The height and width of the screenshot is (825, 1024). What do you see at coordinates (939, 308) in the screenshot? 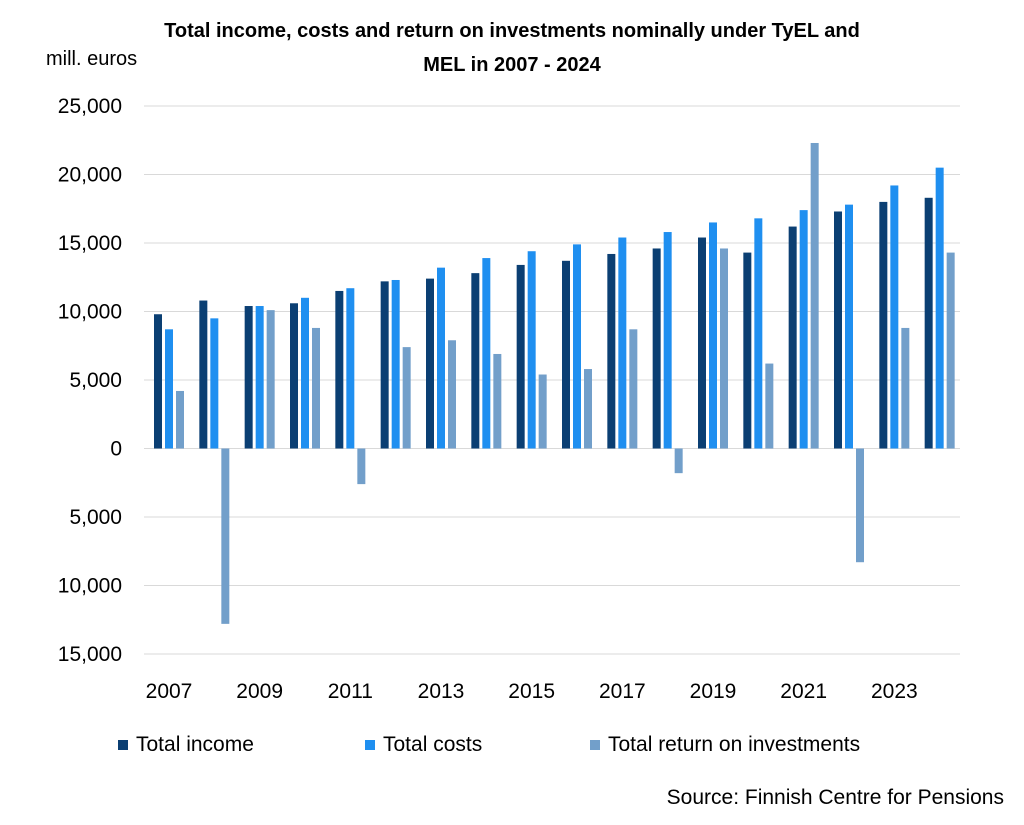
I see `bar-total-costs-2024` at bounding box center [939, 308].